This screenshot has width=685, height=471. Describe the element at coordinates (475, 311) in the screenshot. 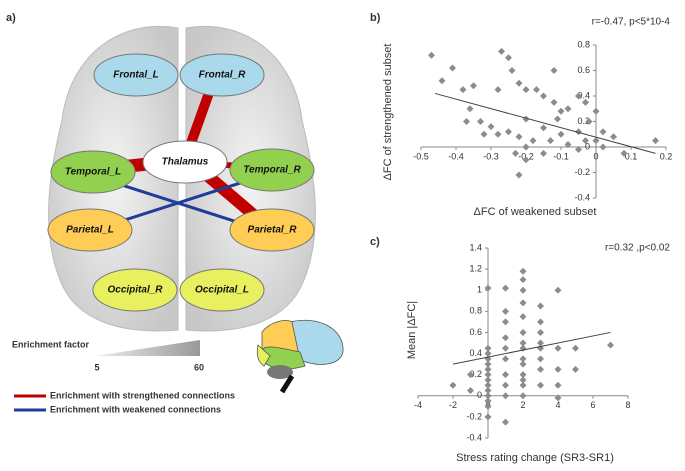

I see `y-tick-label: 0.8` at that location.